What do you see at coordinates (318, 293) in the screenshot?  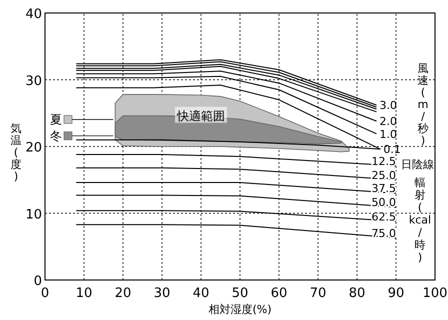 I see `x-tick-label: 70` at bounding box center [318, 293].